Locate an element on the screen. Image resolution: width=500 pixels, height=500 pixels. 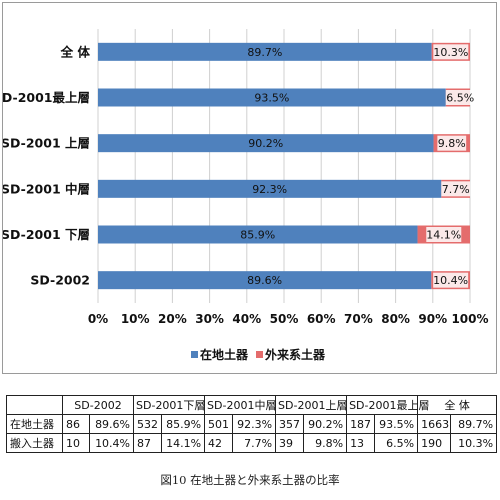
count-cell: 190 is located at coordinates (434, 443).